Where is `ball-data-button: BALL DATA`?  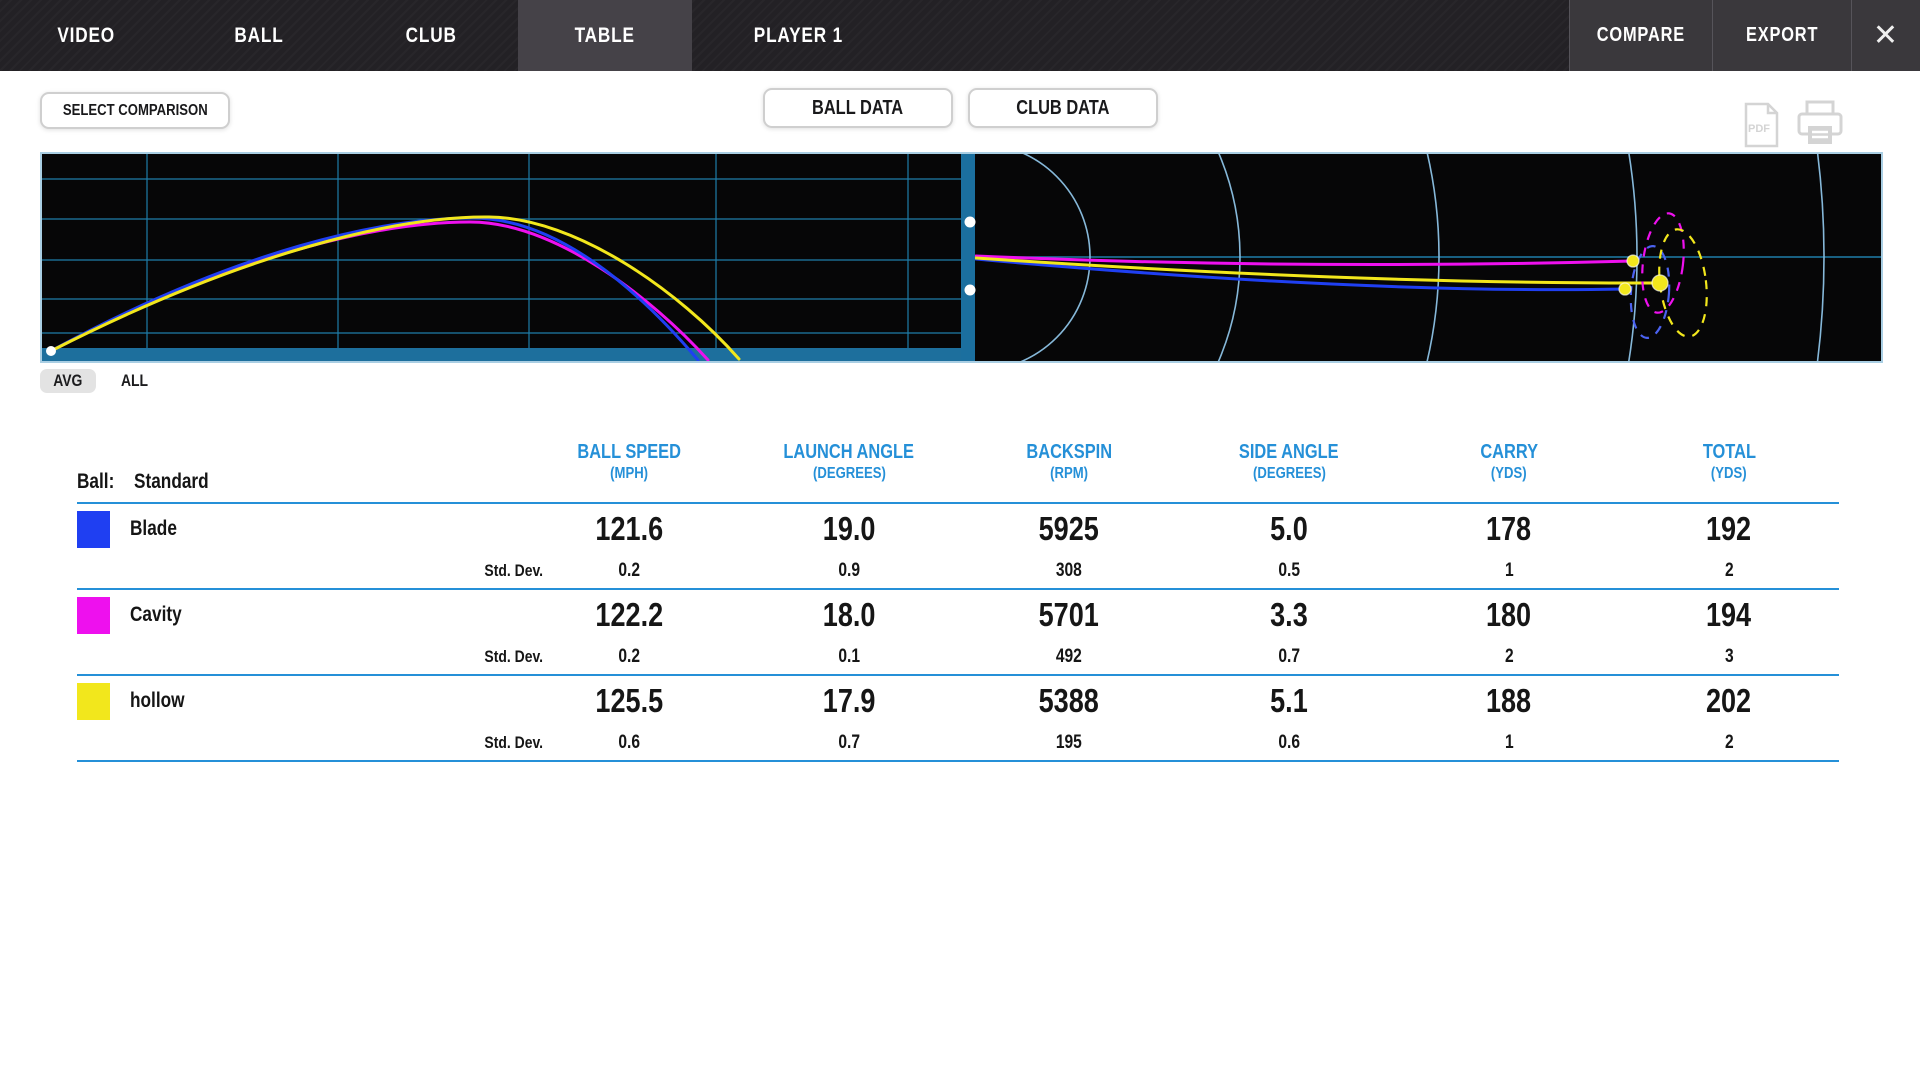 ball-data-button: BALL DATA is located at coordinates (858, 108).